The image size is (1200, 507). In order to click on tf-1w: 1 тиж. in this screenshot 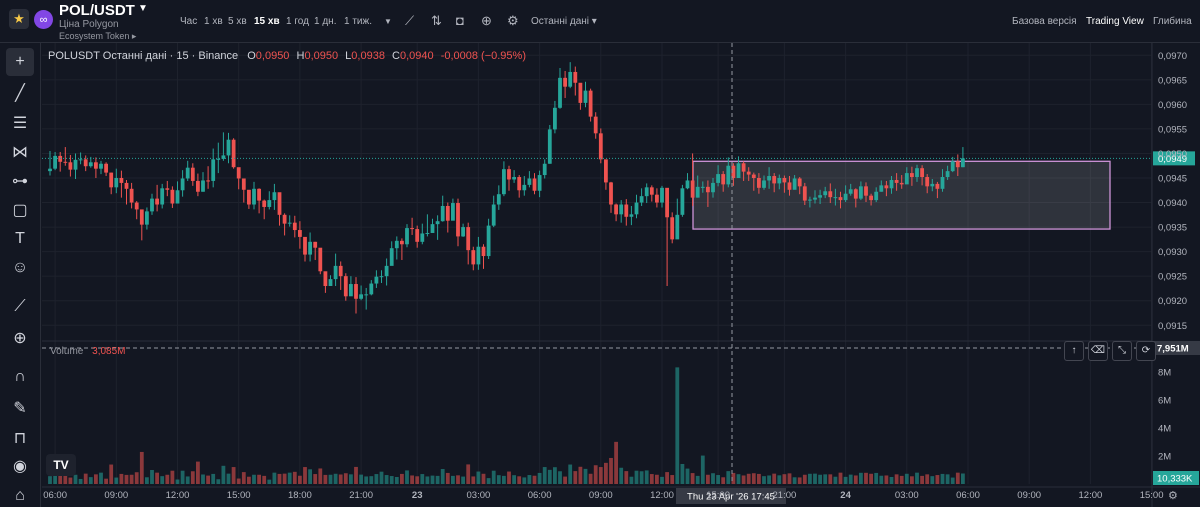, I will do `click(358, 21)`.